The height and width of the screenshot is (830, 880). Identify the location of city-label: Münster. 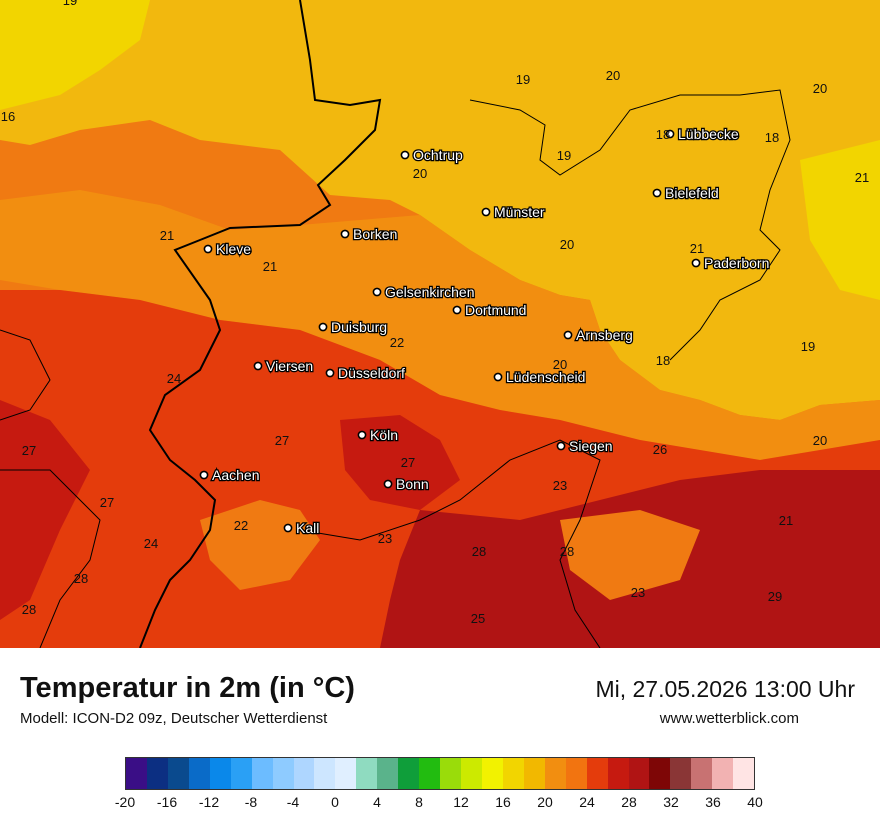
(519, 212).